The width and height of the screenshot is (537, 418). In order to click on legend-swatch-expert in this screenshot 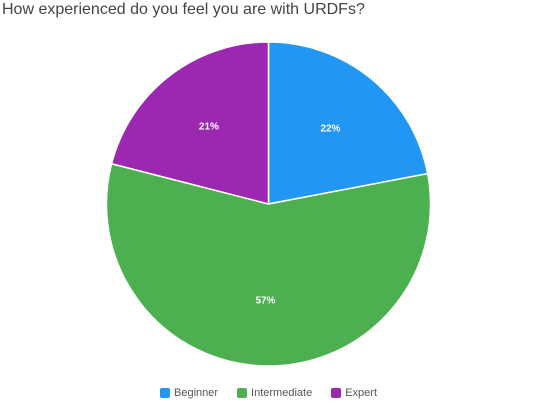, I will do `click(336, 393)`.